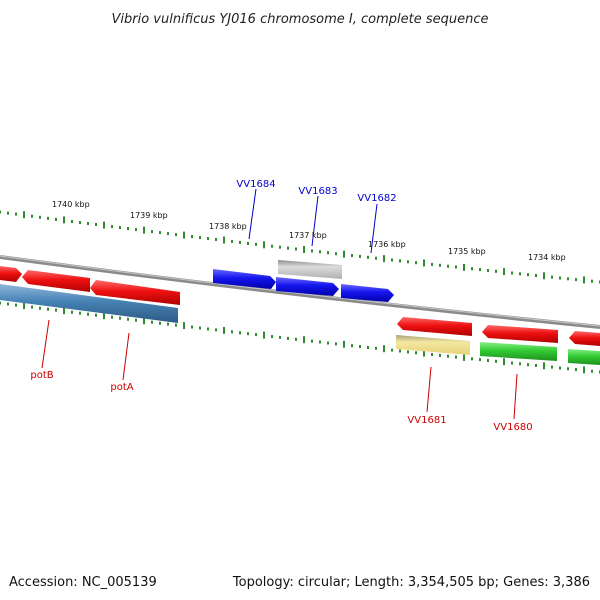 This screenshot has width=600, height=600. What do you see at coordinates (307, 286) in the screenshot?
I see `gene-feature-vv1683-arrow` at bounding box center [307, 286].